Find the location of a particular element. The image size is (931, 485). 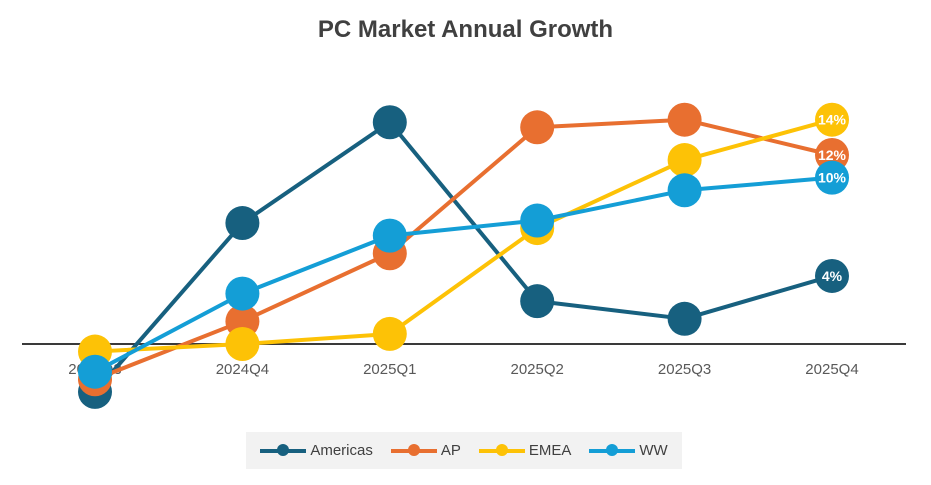

data-label-ww: 10% is located at coordinates (832, 178).